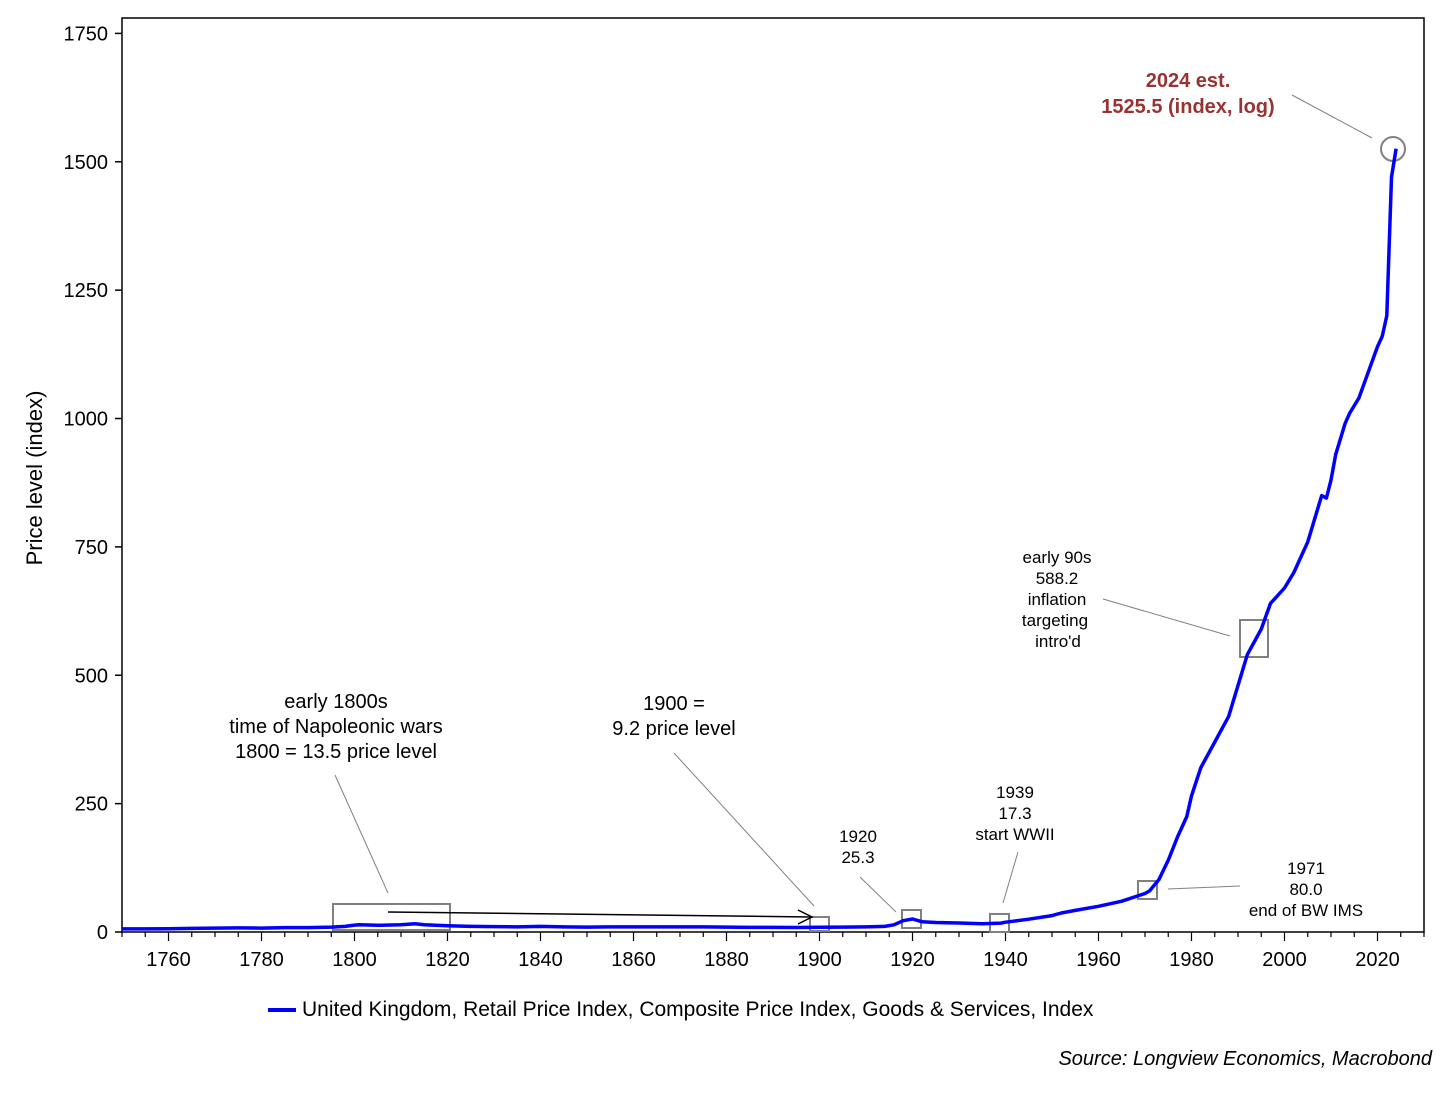  What do you see at coordinates (674, 704) in the screenshot?
I see `a1900-line1: 1900 =` at bounding box center [674, 704].